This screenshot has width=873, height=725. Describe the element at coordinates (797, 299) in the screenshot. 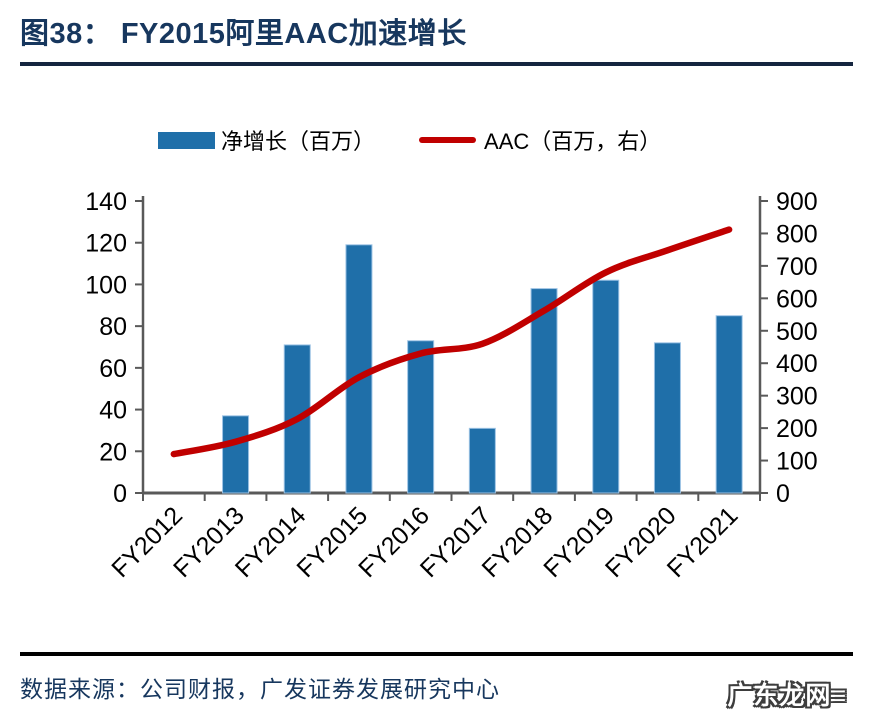

I see `right-axis-tick-label: 600` at that location.